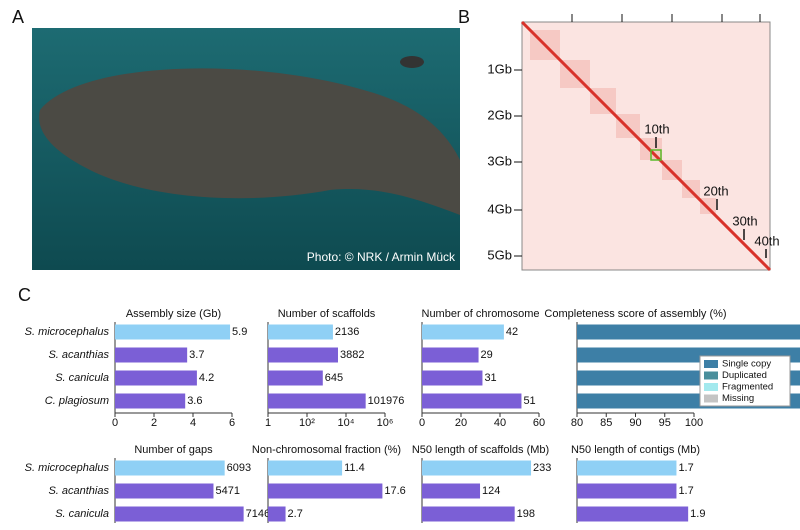 The height and width of the screenshot is (530, 800). I want to click on legend-label: Missing, so click(738, 398).